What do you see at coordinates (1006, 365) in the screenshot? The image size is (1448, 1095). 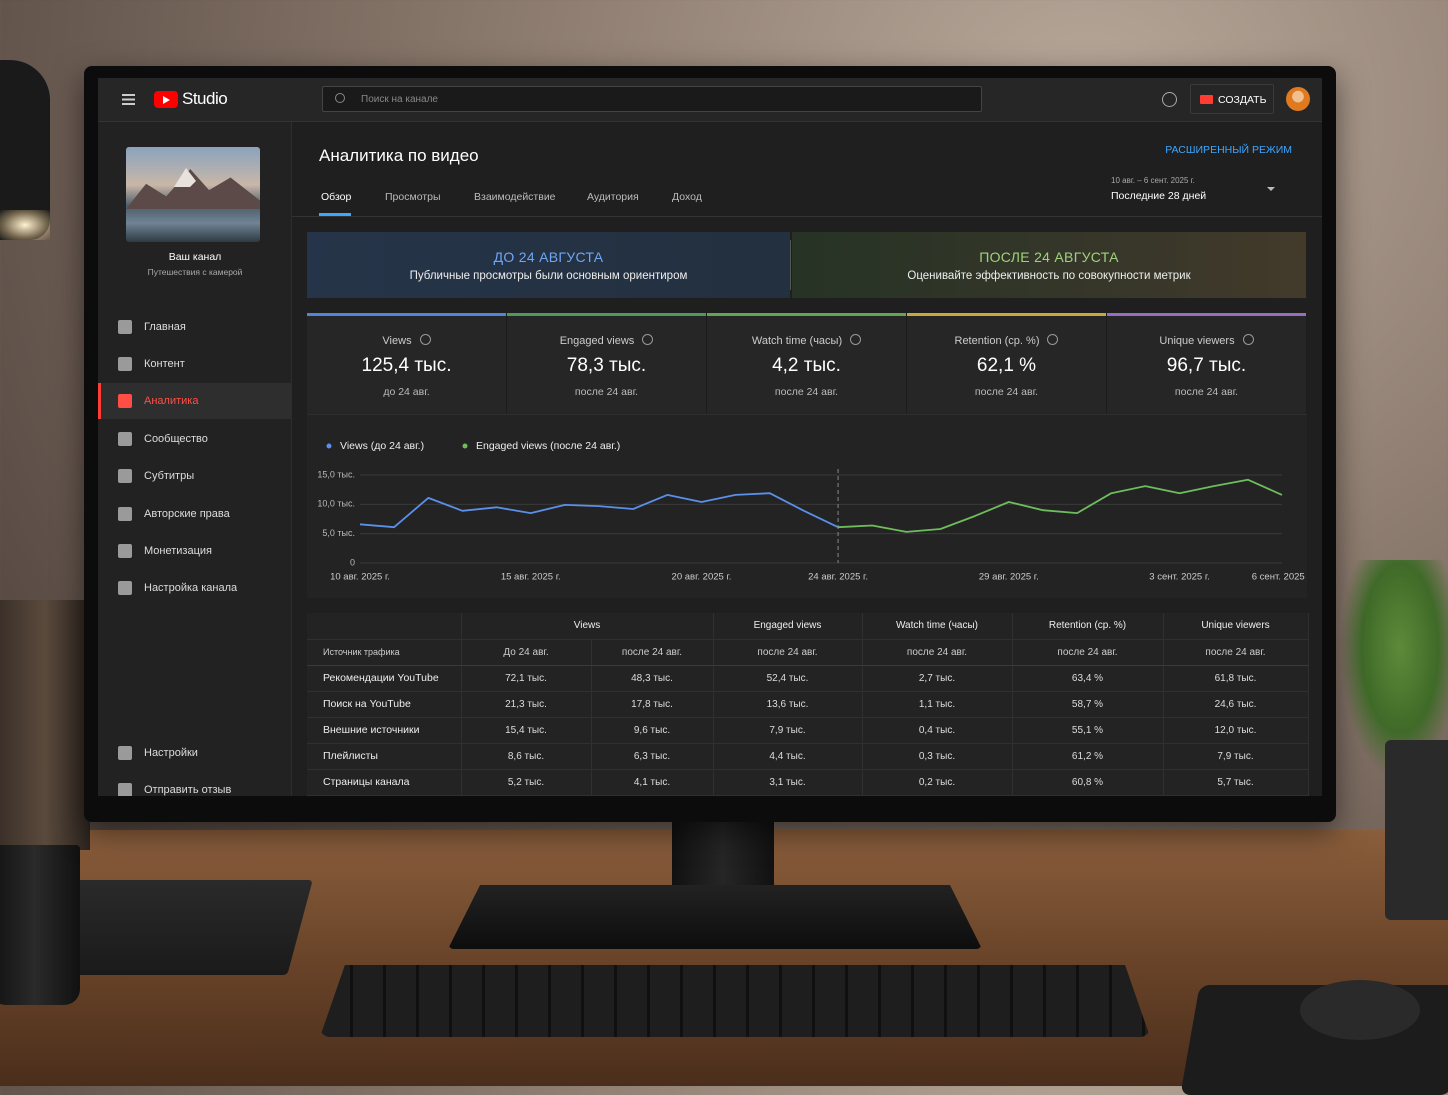 I see `kpi-value: 62,1 %` at bounding box center [1006, 365].